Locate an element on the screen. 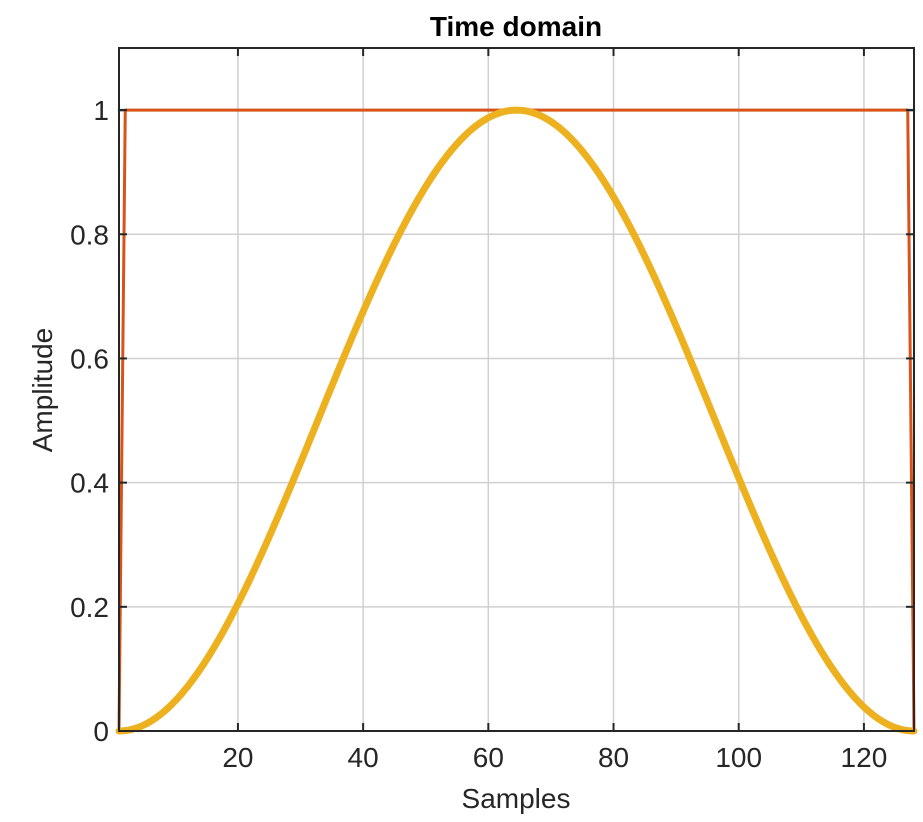 This screenshot has width=923, height=822. y-tick-label: 0.2 is located at coordinates (89, 607).